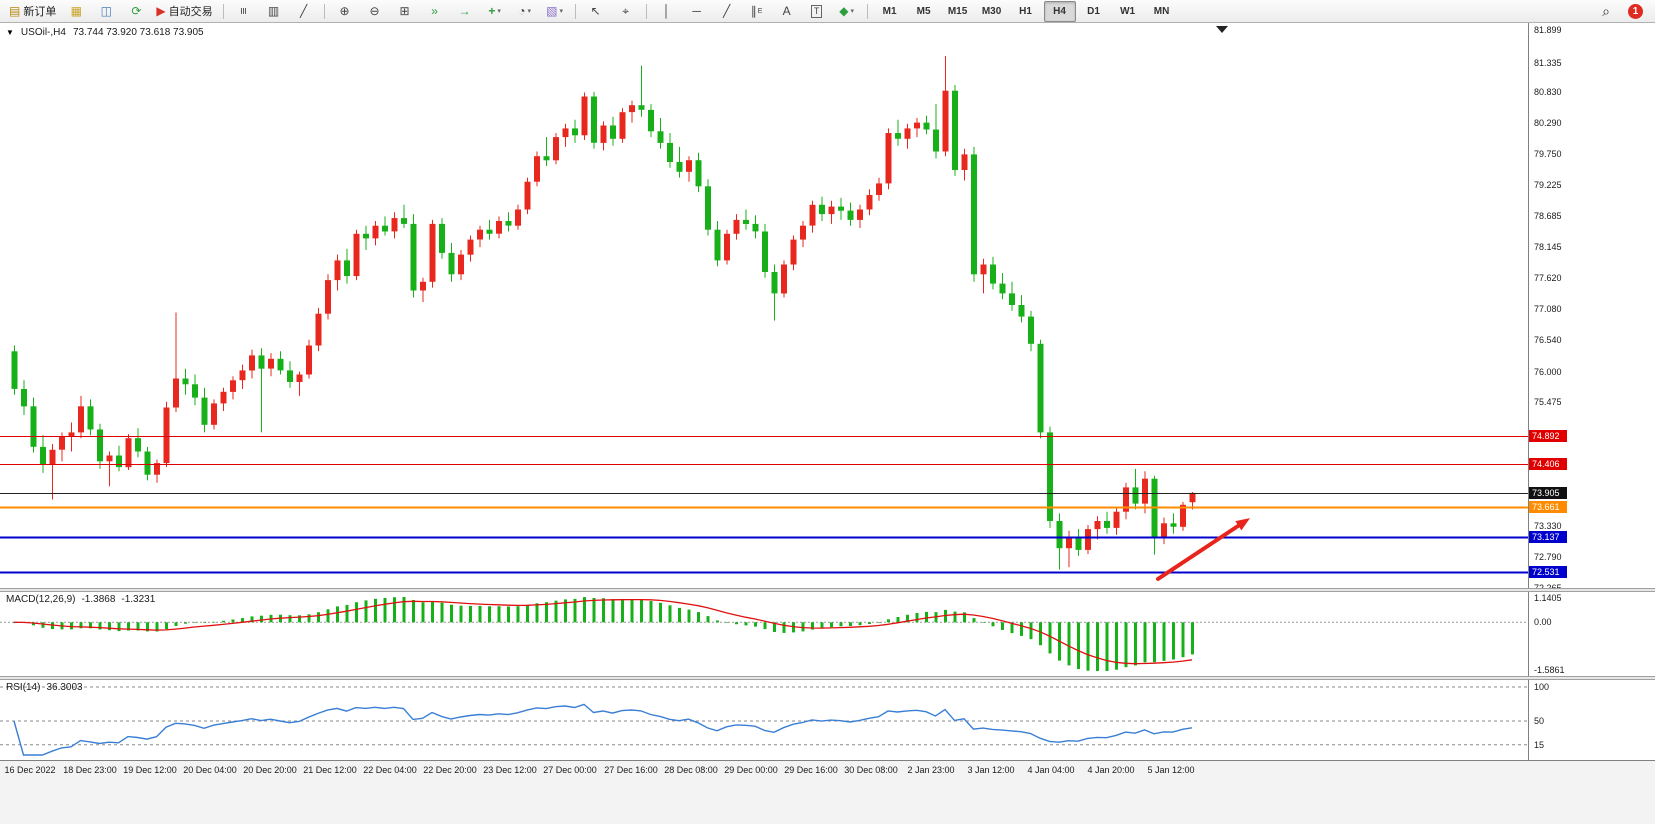  What do you see at coordinates (40, 12) in the screenshot?
I see `new-order-label: 新订单` at bounding box center [40, 12].